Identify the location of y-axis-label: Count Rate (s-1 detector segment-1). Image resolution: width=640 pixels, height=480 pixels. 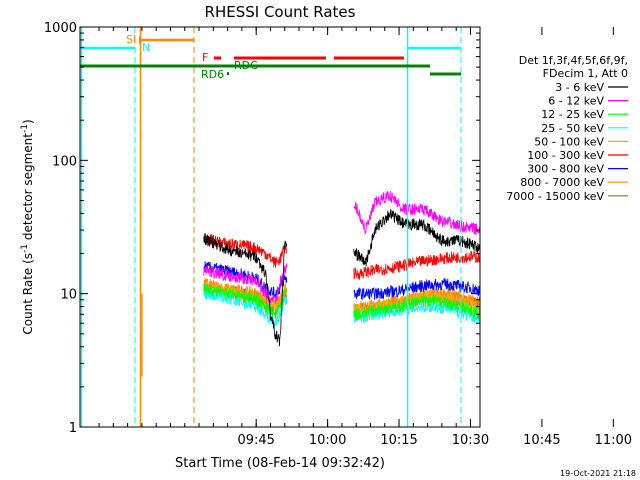
(27, 226).